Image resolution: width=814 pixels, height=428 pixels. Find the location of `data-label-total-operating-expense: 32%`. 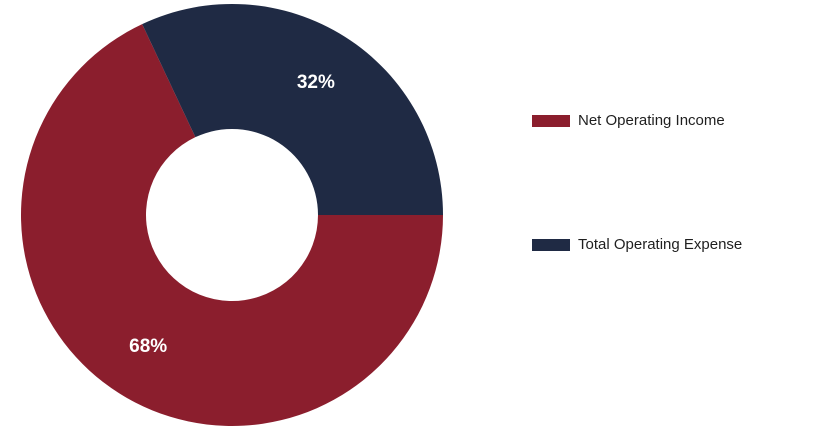

data-label-total-operating-expense: 32% is located at coordinates (316, 82).